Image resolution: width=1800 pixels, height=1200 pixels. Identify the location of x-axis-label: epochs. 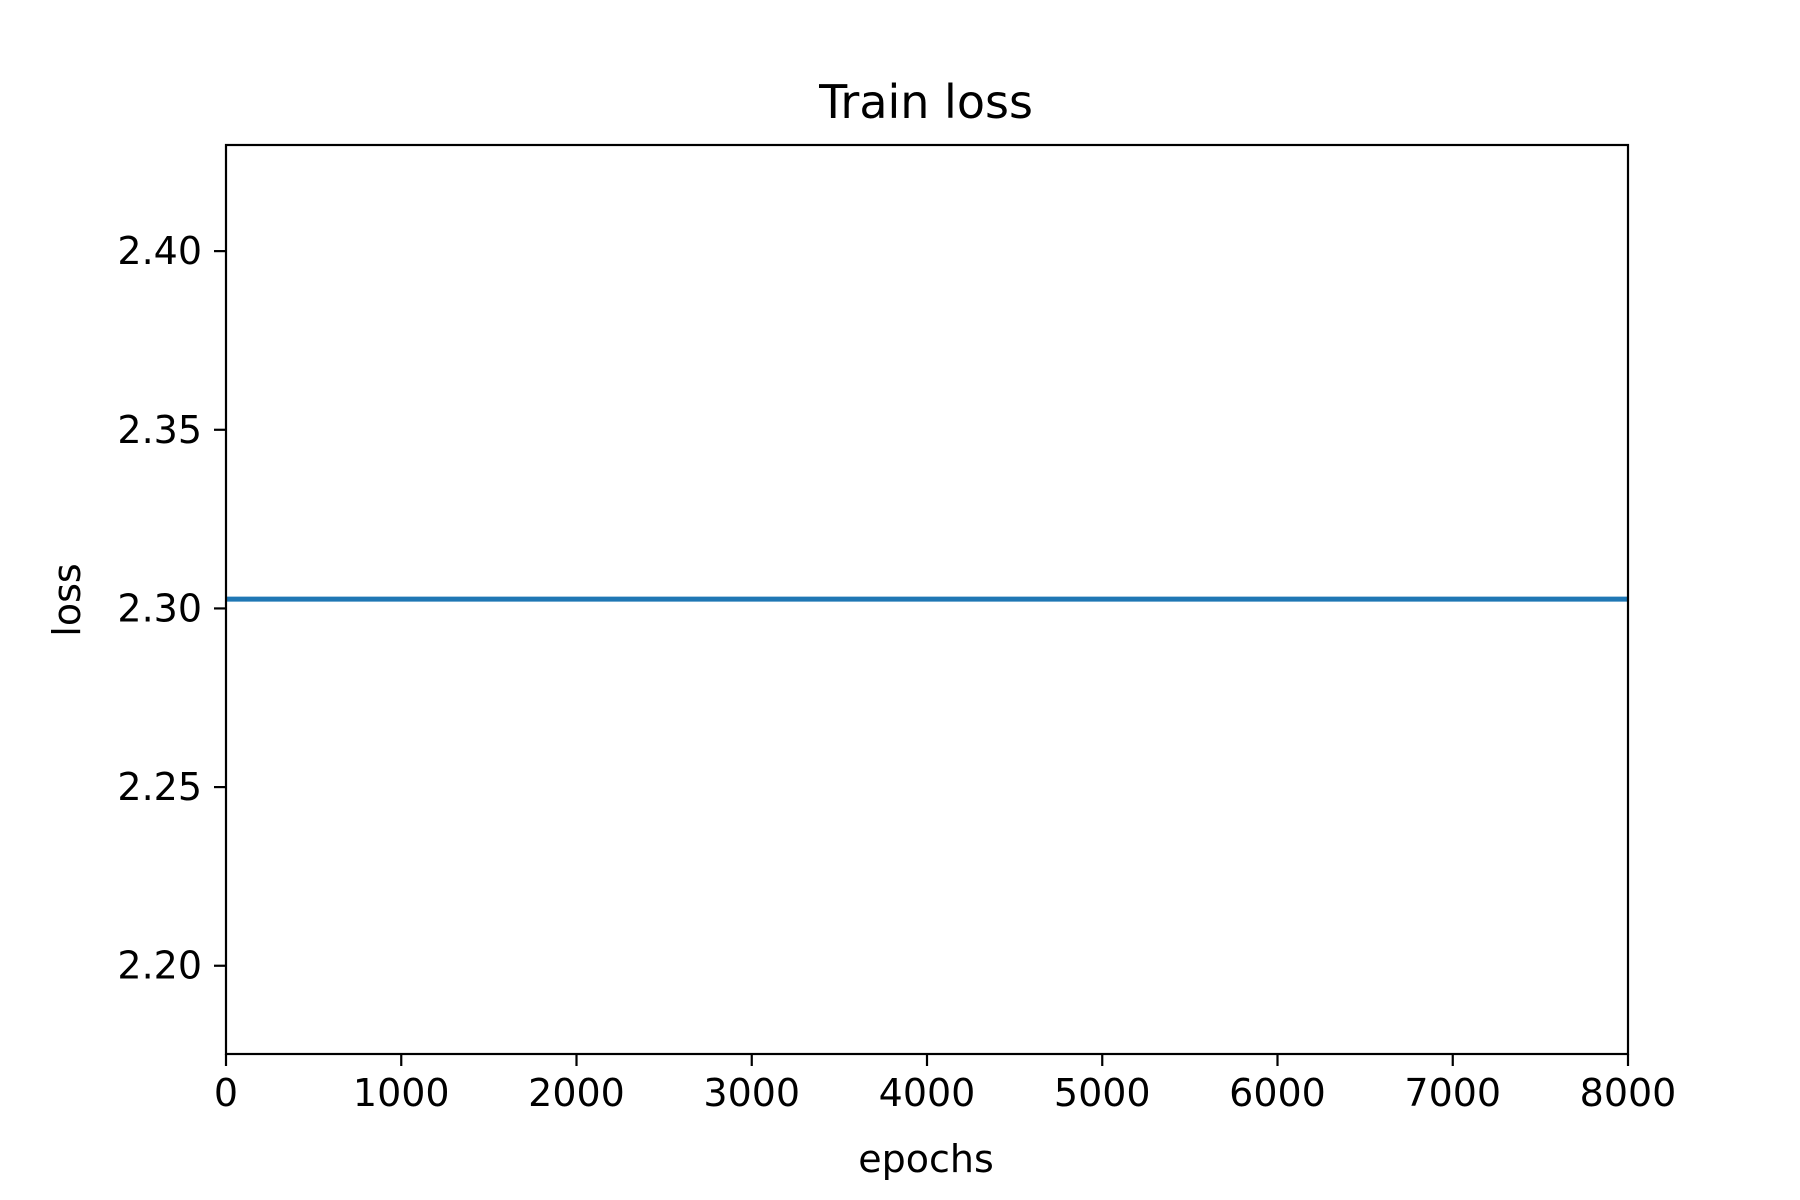
(926, 1159).